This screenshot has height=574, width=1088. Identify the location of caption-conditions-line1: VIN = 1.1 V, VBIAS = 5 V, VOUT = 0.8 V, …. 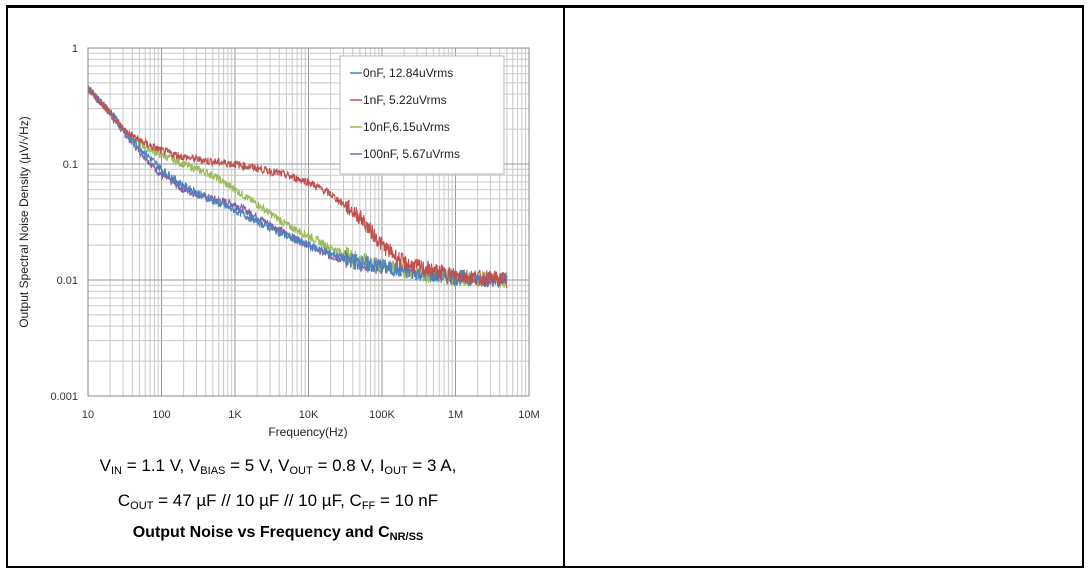
(278, 466).